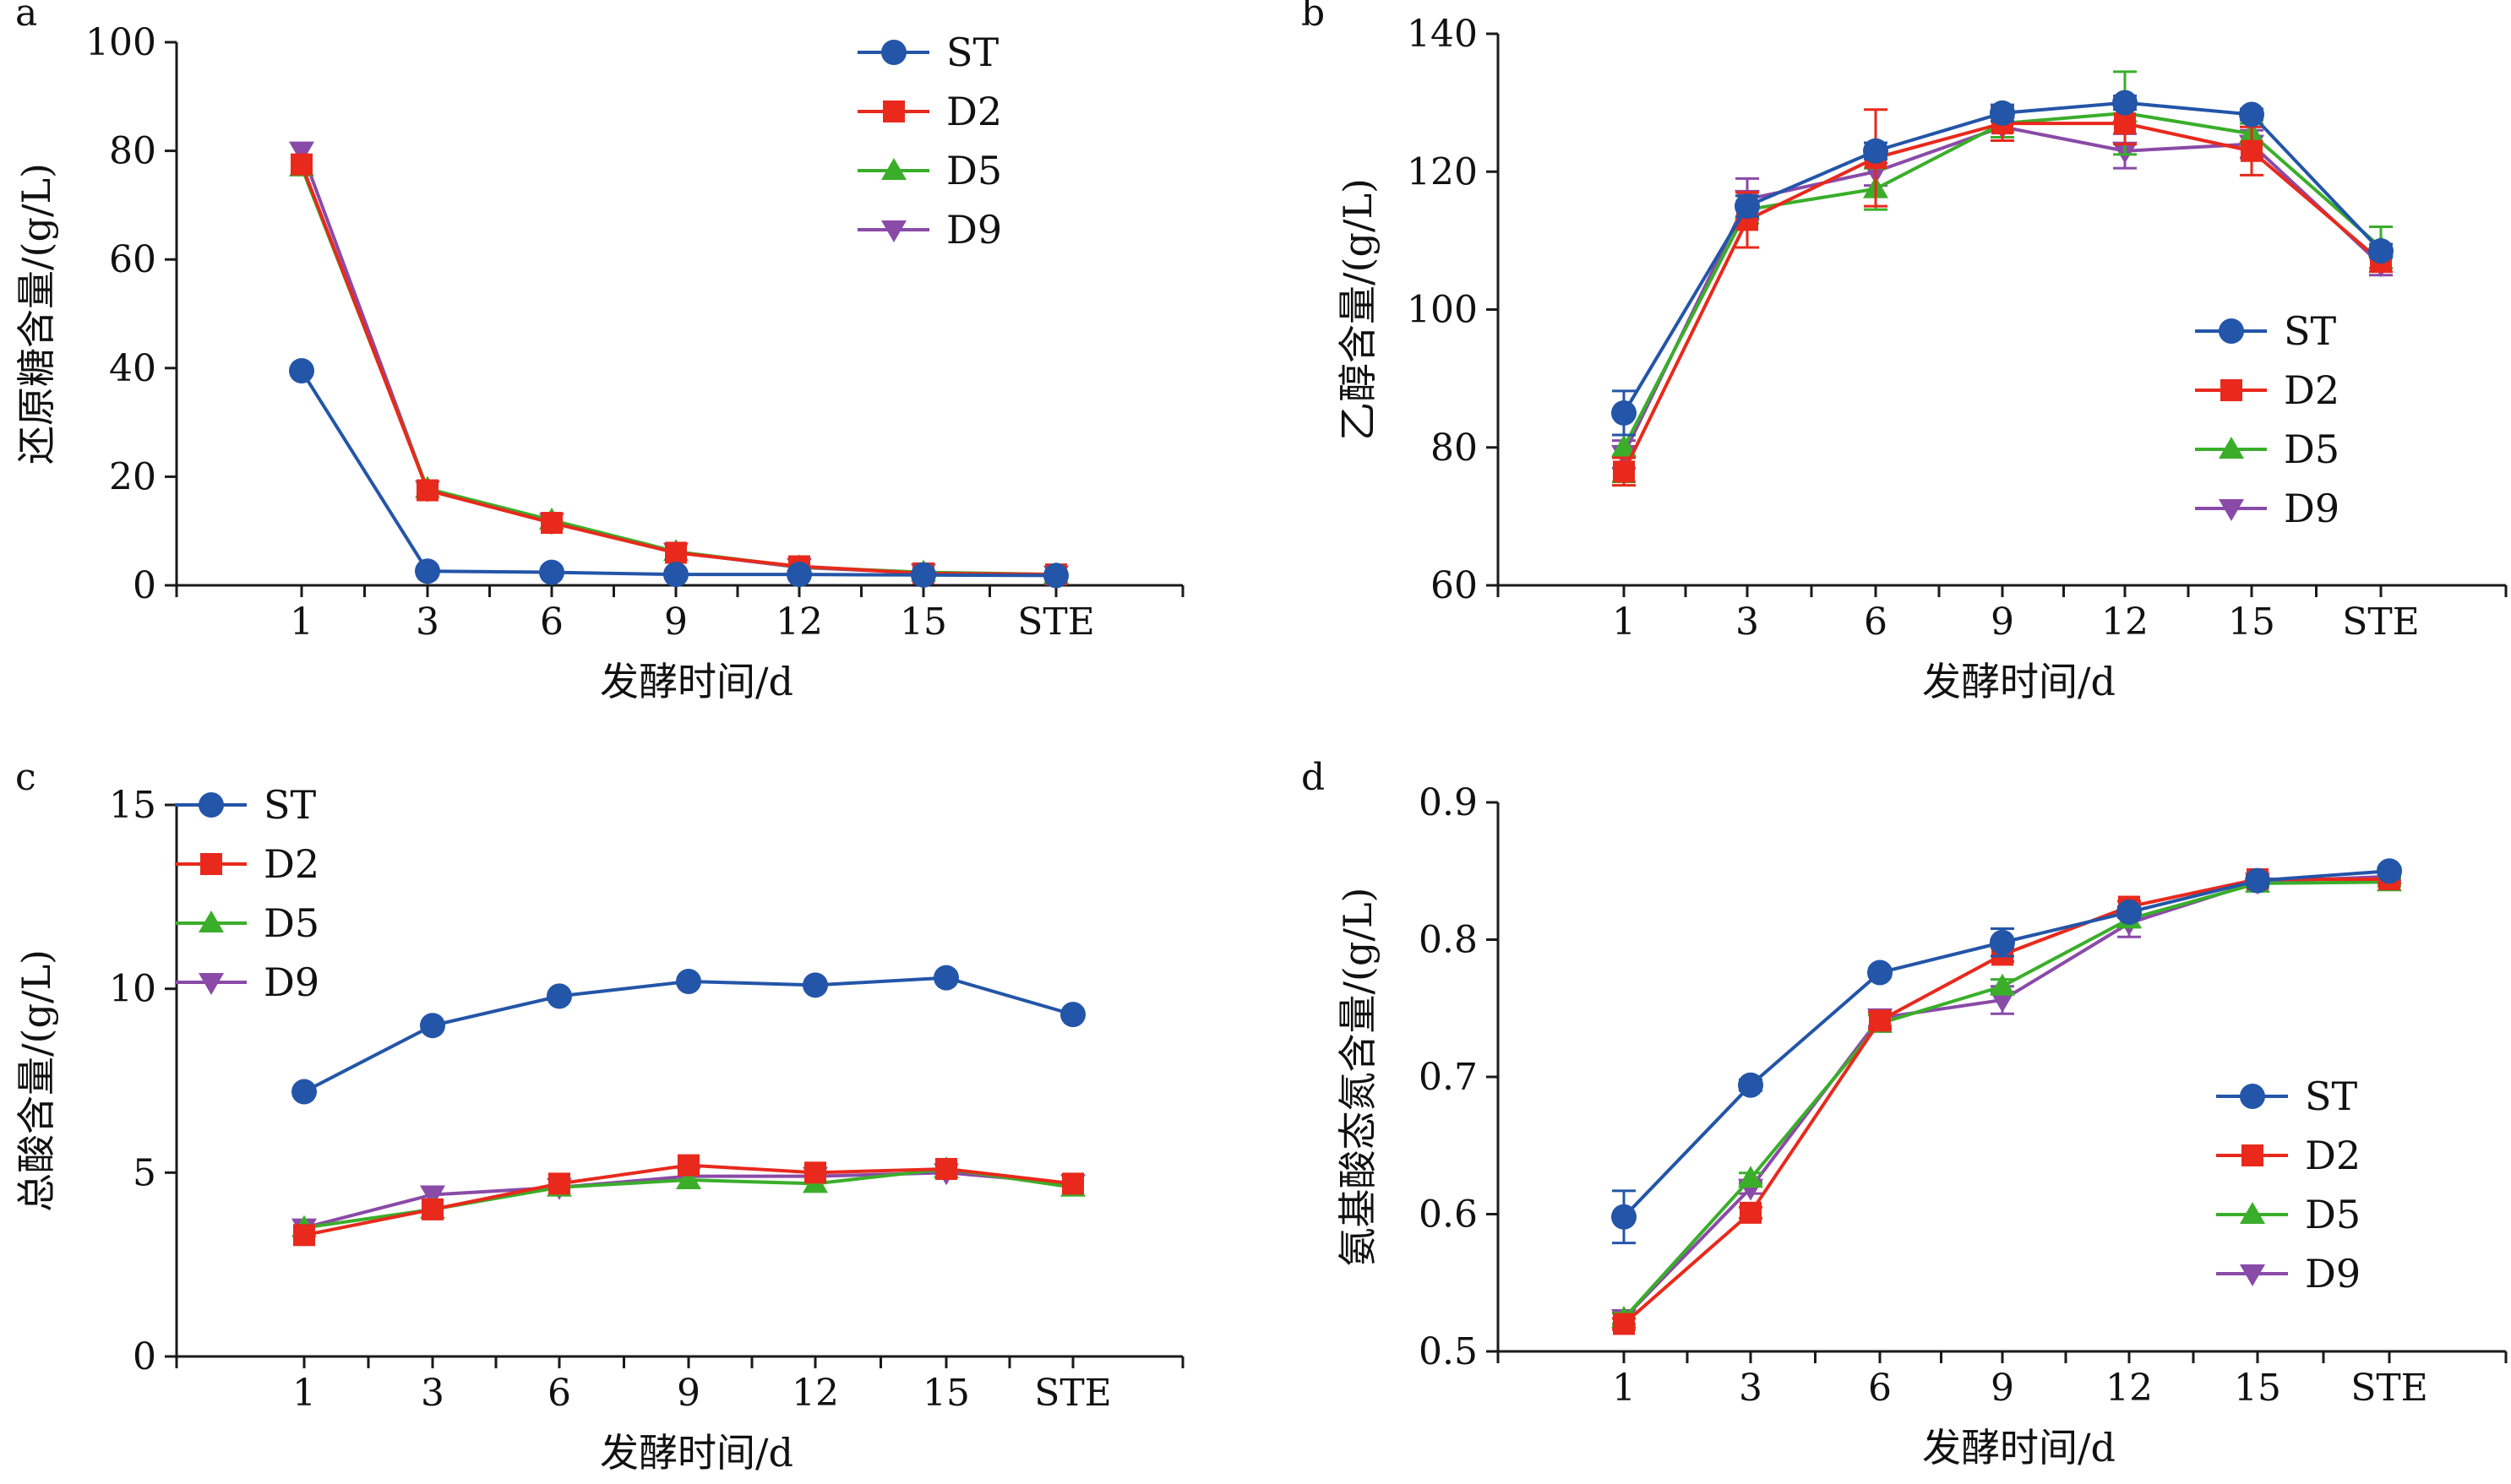 This screenshot has height=1484, width=2511. What do you see at coordinates (2019, 681) in the screenshot?
I see `x-axis-title: 发酵时间/d` at bounding box center [2019, 681].